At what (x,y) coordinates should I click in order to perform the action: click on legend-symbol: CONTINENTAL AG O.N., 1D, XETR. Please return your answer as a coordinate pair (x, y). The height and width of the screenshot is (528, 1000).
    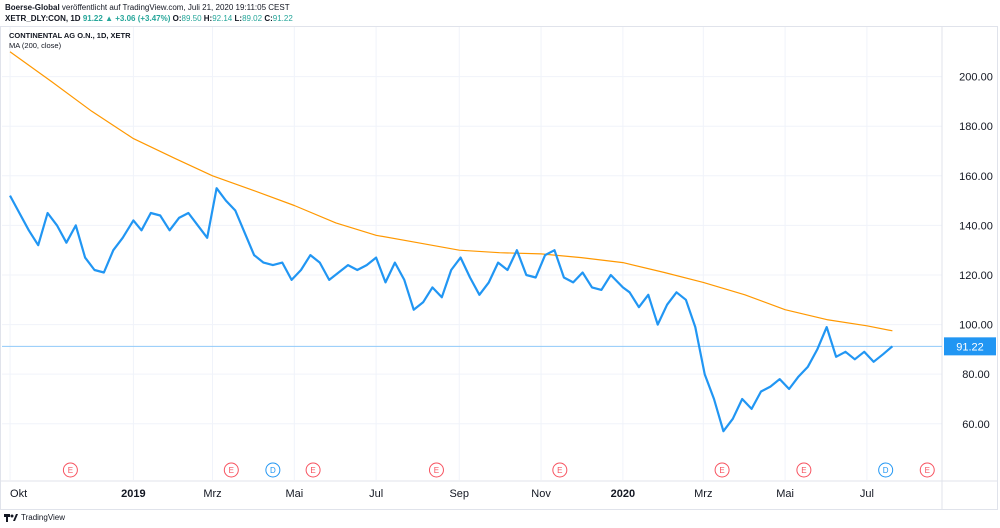
    Looking at the image, I should click on (70, 35).